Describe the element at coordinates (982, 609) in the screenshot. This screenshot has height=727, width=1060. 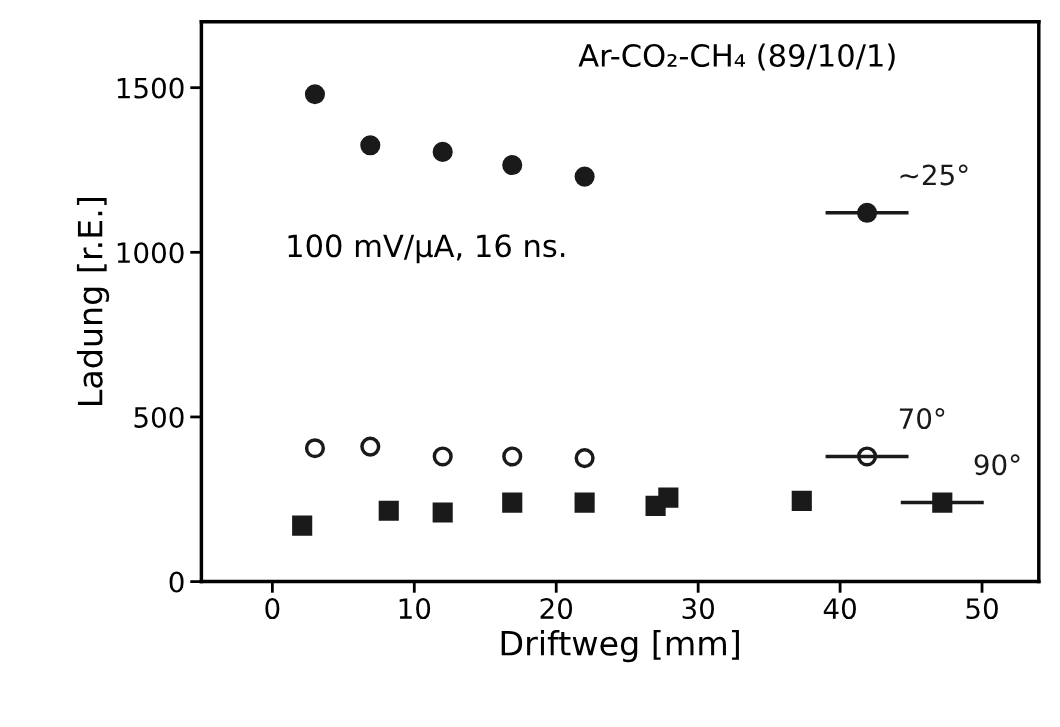
I see `x-tick-label: 50` at that location.